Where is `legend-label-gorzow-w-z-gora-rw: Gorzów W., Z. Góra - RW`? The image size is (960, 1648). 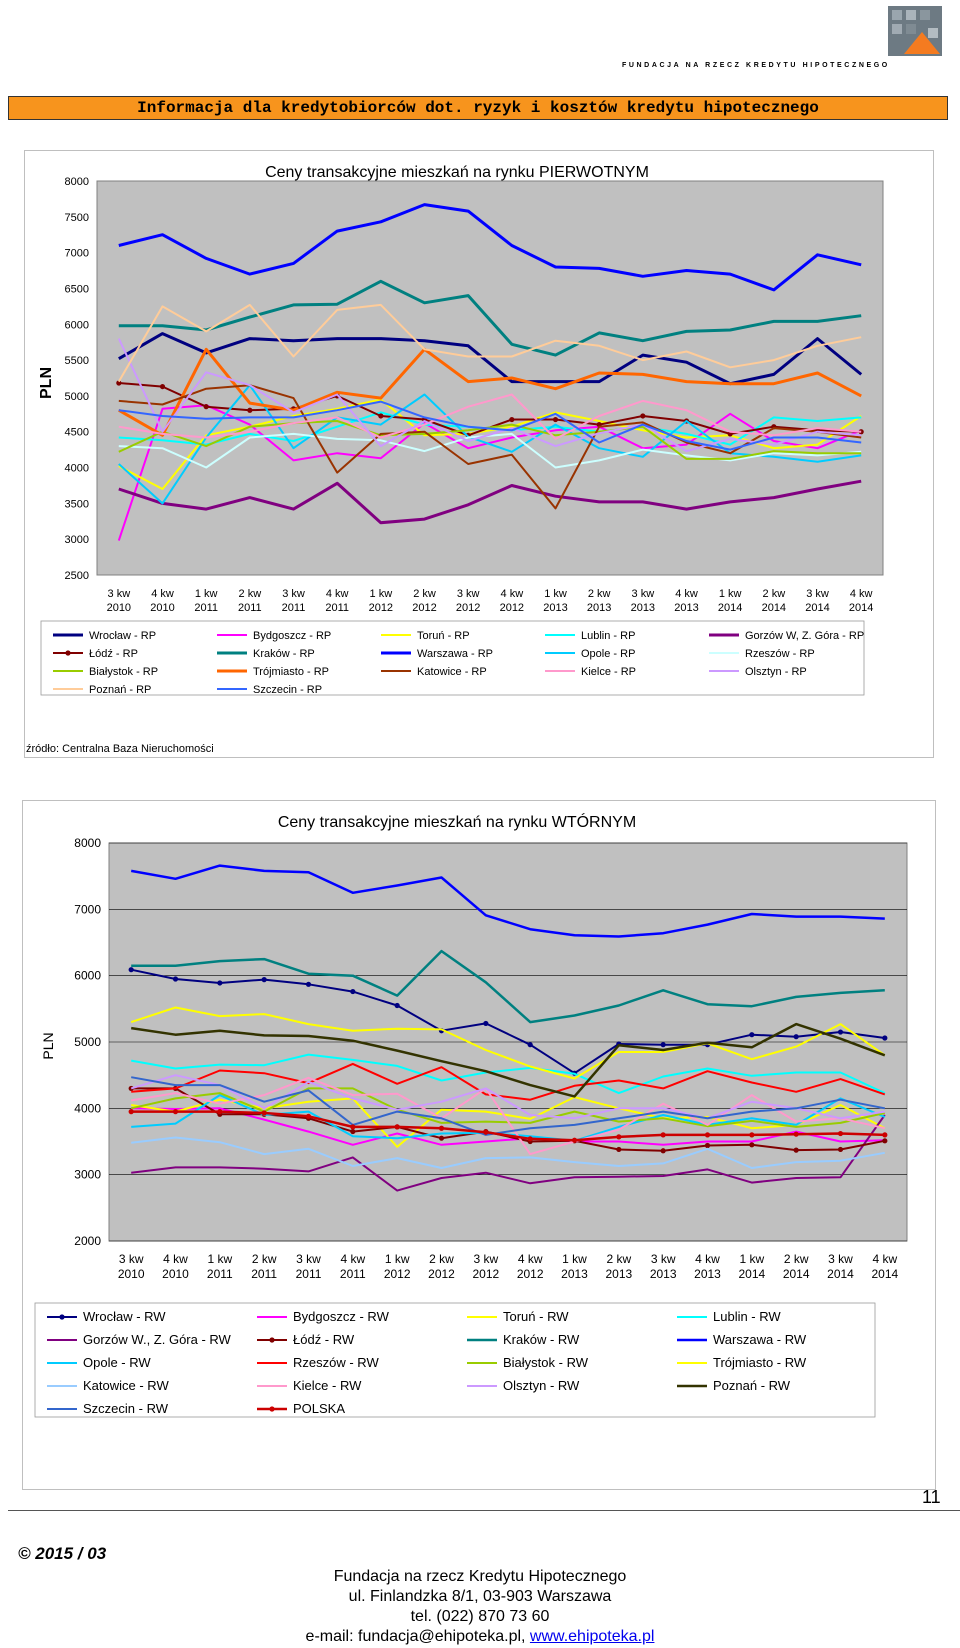 legend-label-gorzow-w-z-gora-rw: Gorzów W., Z. Góra - RW is located at coordinates (157, 1339).